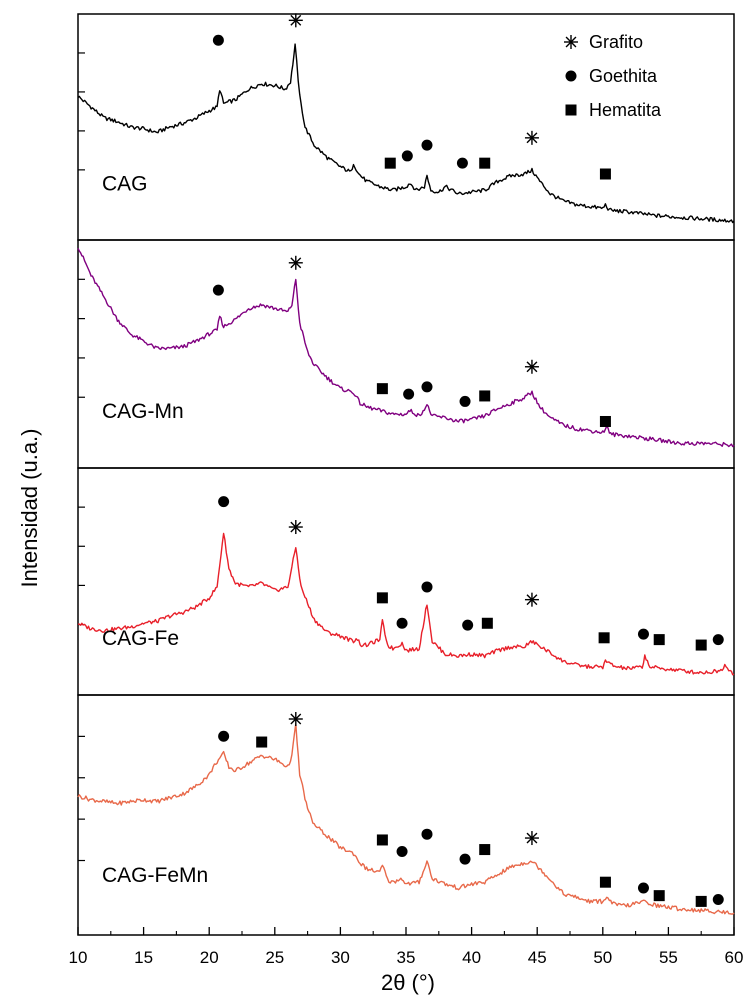  What do you see at coordinates (143, 957) in the screenshot?
I see `x-tick-label: 15` at bounding box center [143, 957].